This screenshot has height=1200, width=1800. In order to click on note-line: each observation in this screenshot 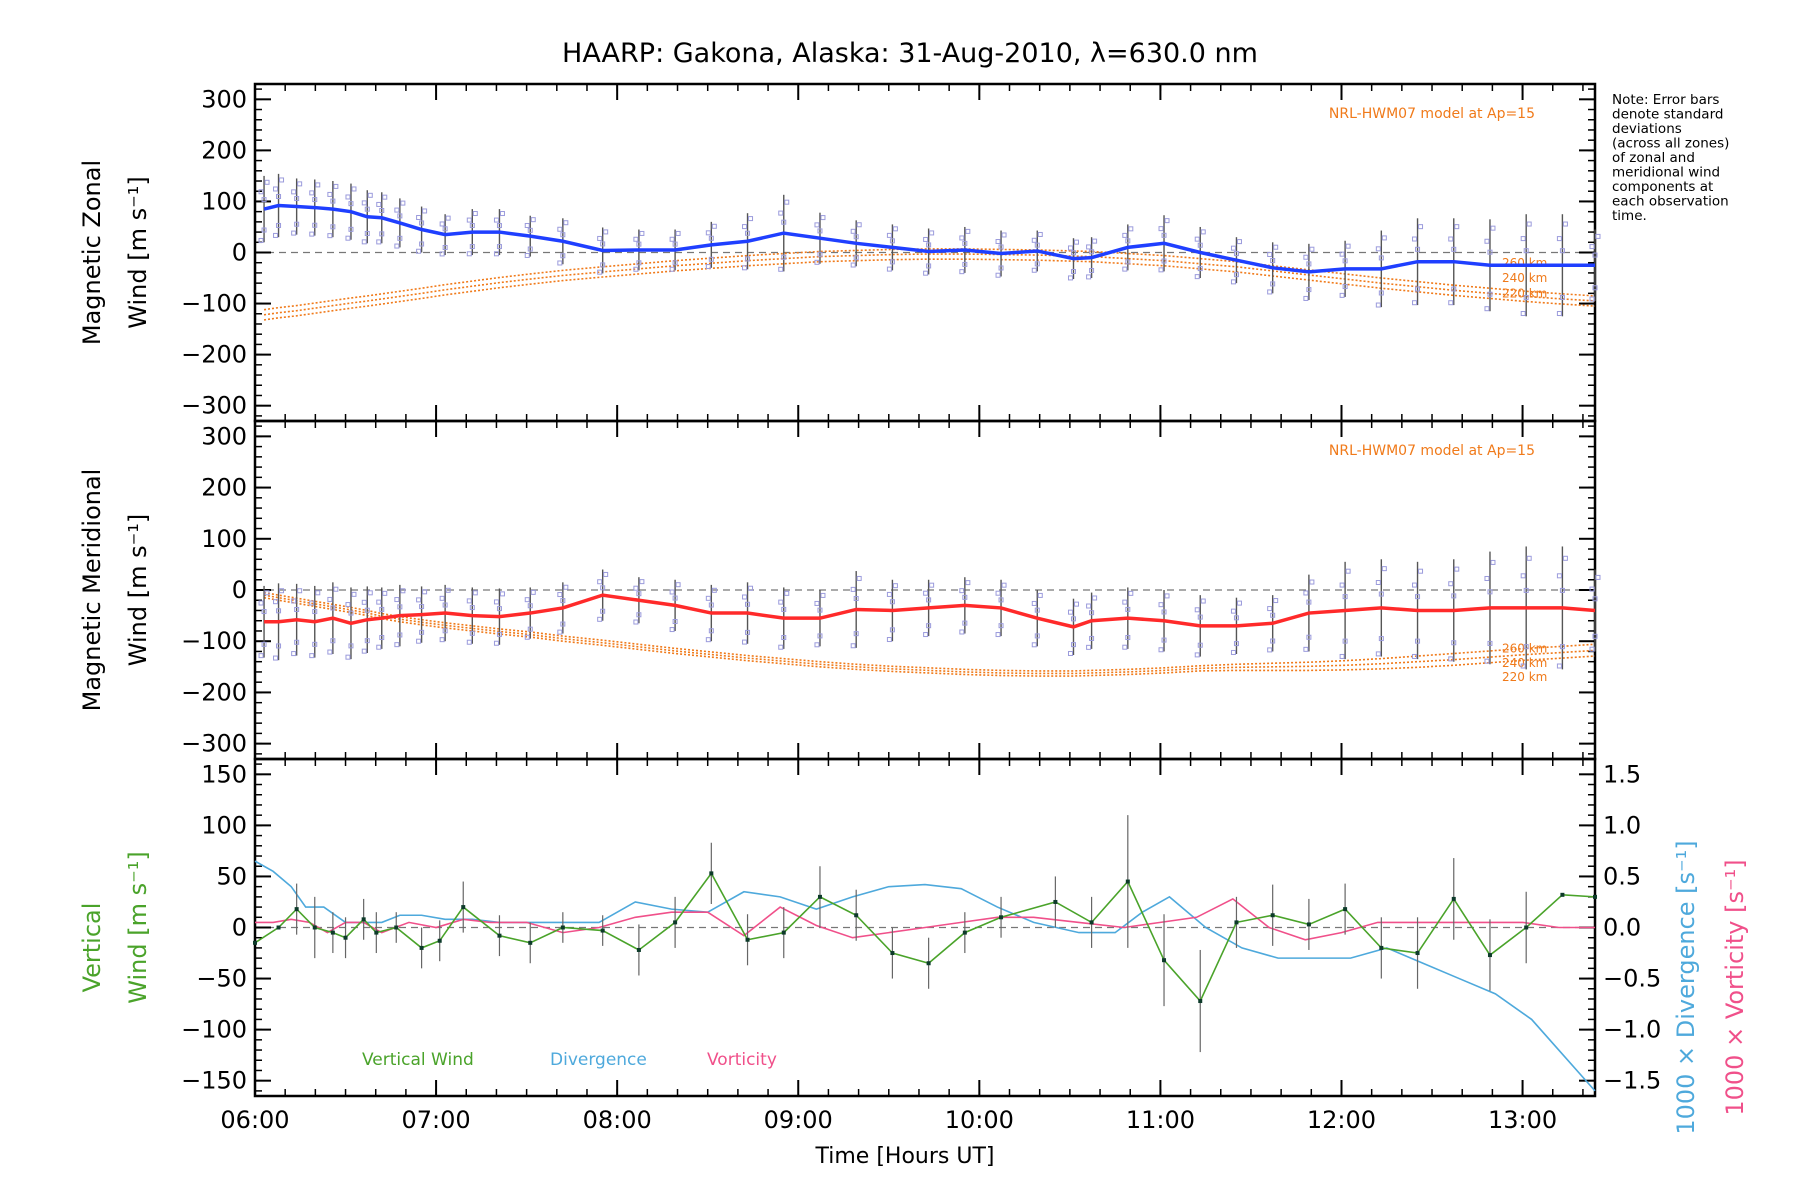, I will do `click(1670, 202)`.